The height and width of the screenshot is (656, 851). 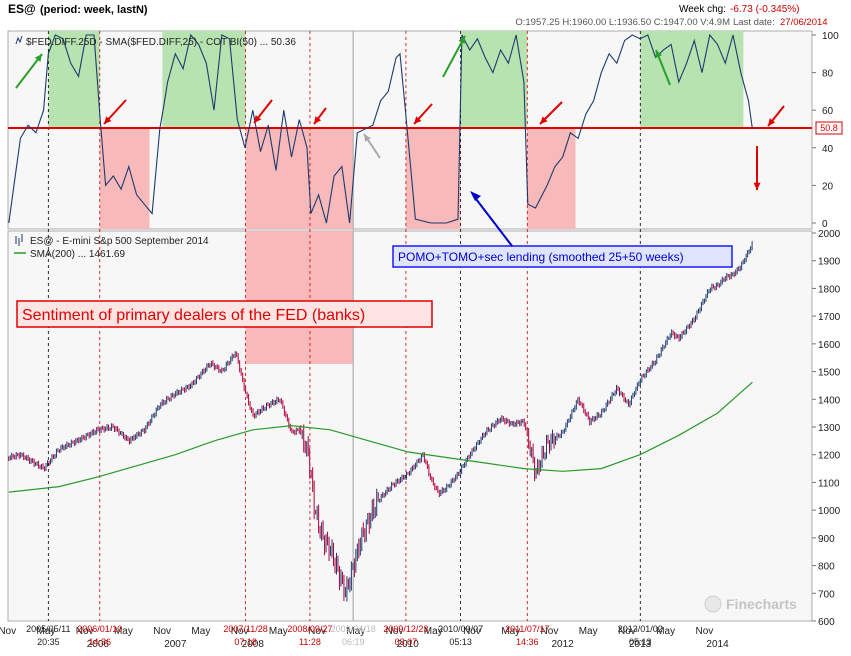 What do you see at coordinates (828, 74) in the screenshot?
I see `oscillator-tick-label: 80` at bounding box center [828, 74].